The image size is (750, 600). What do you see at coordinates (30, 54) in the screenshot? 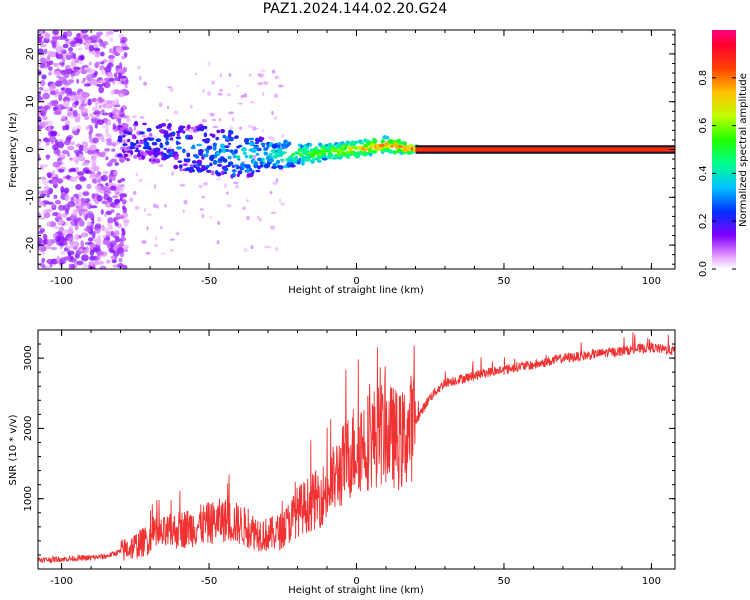
I see `y-tick-label: 20` at bounding box center [30, 54].